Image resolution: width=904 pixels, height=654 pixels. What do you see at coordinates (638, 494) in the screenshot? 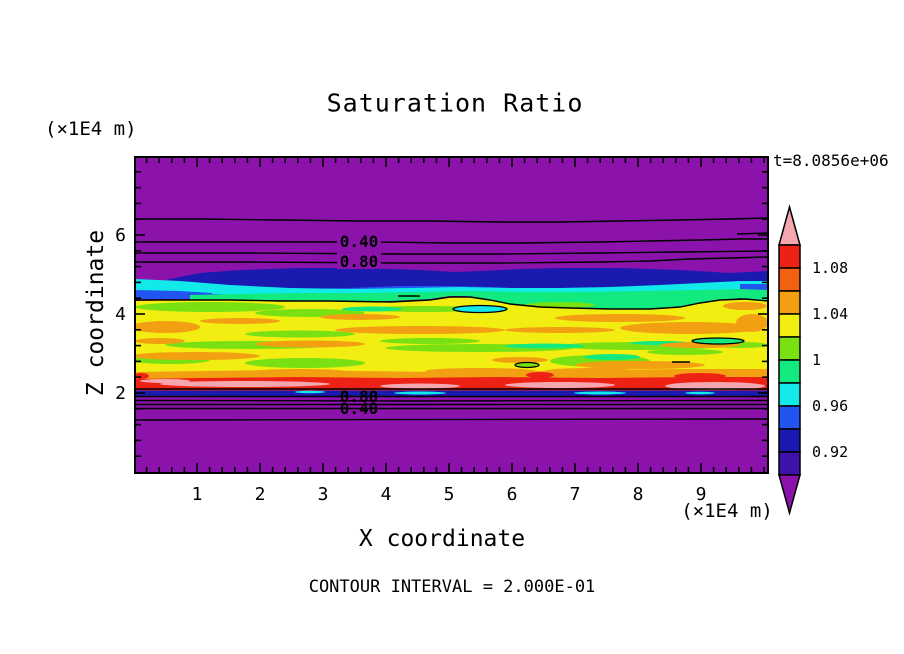
I see `x-tick-label: 8` at bounding box center [638, 494].